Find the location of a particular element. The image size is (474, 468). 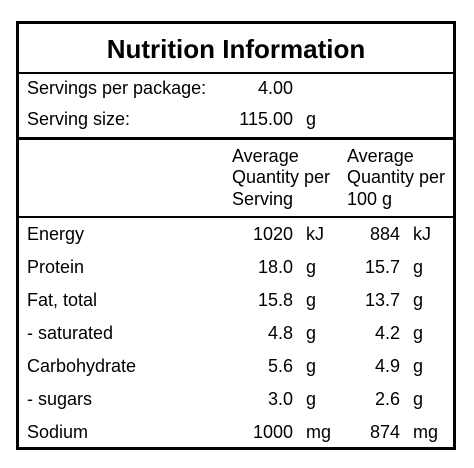

nutrient-name: - sugars is located at coordinates (60, 399).